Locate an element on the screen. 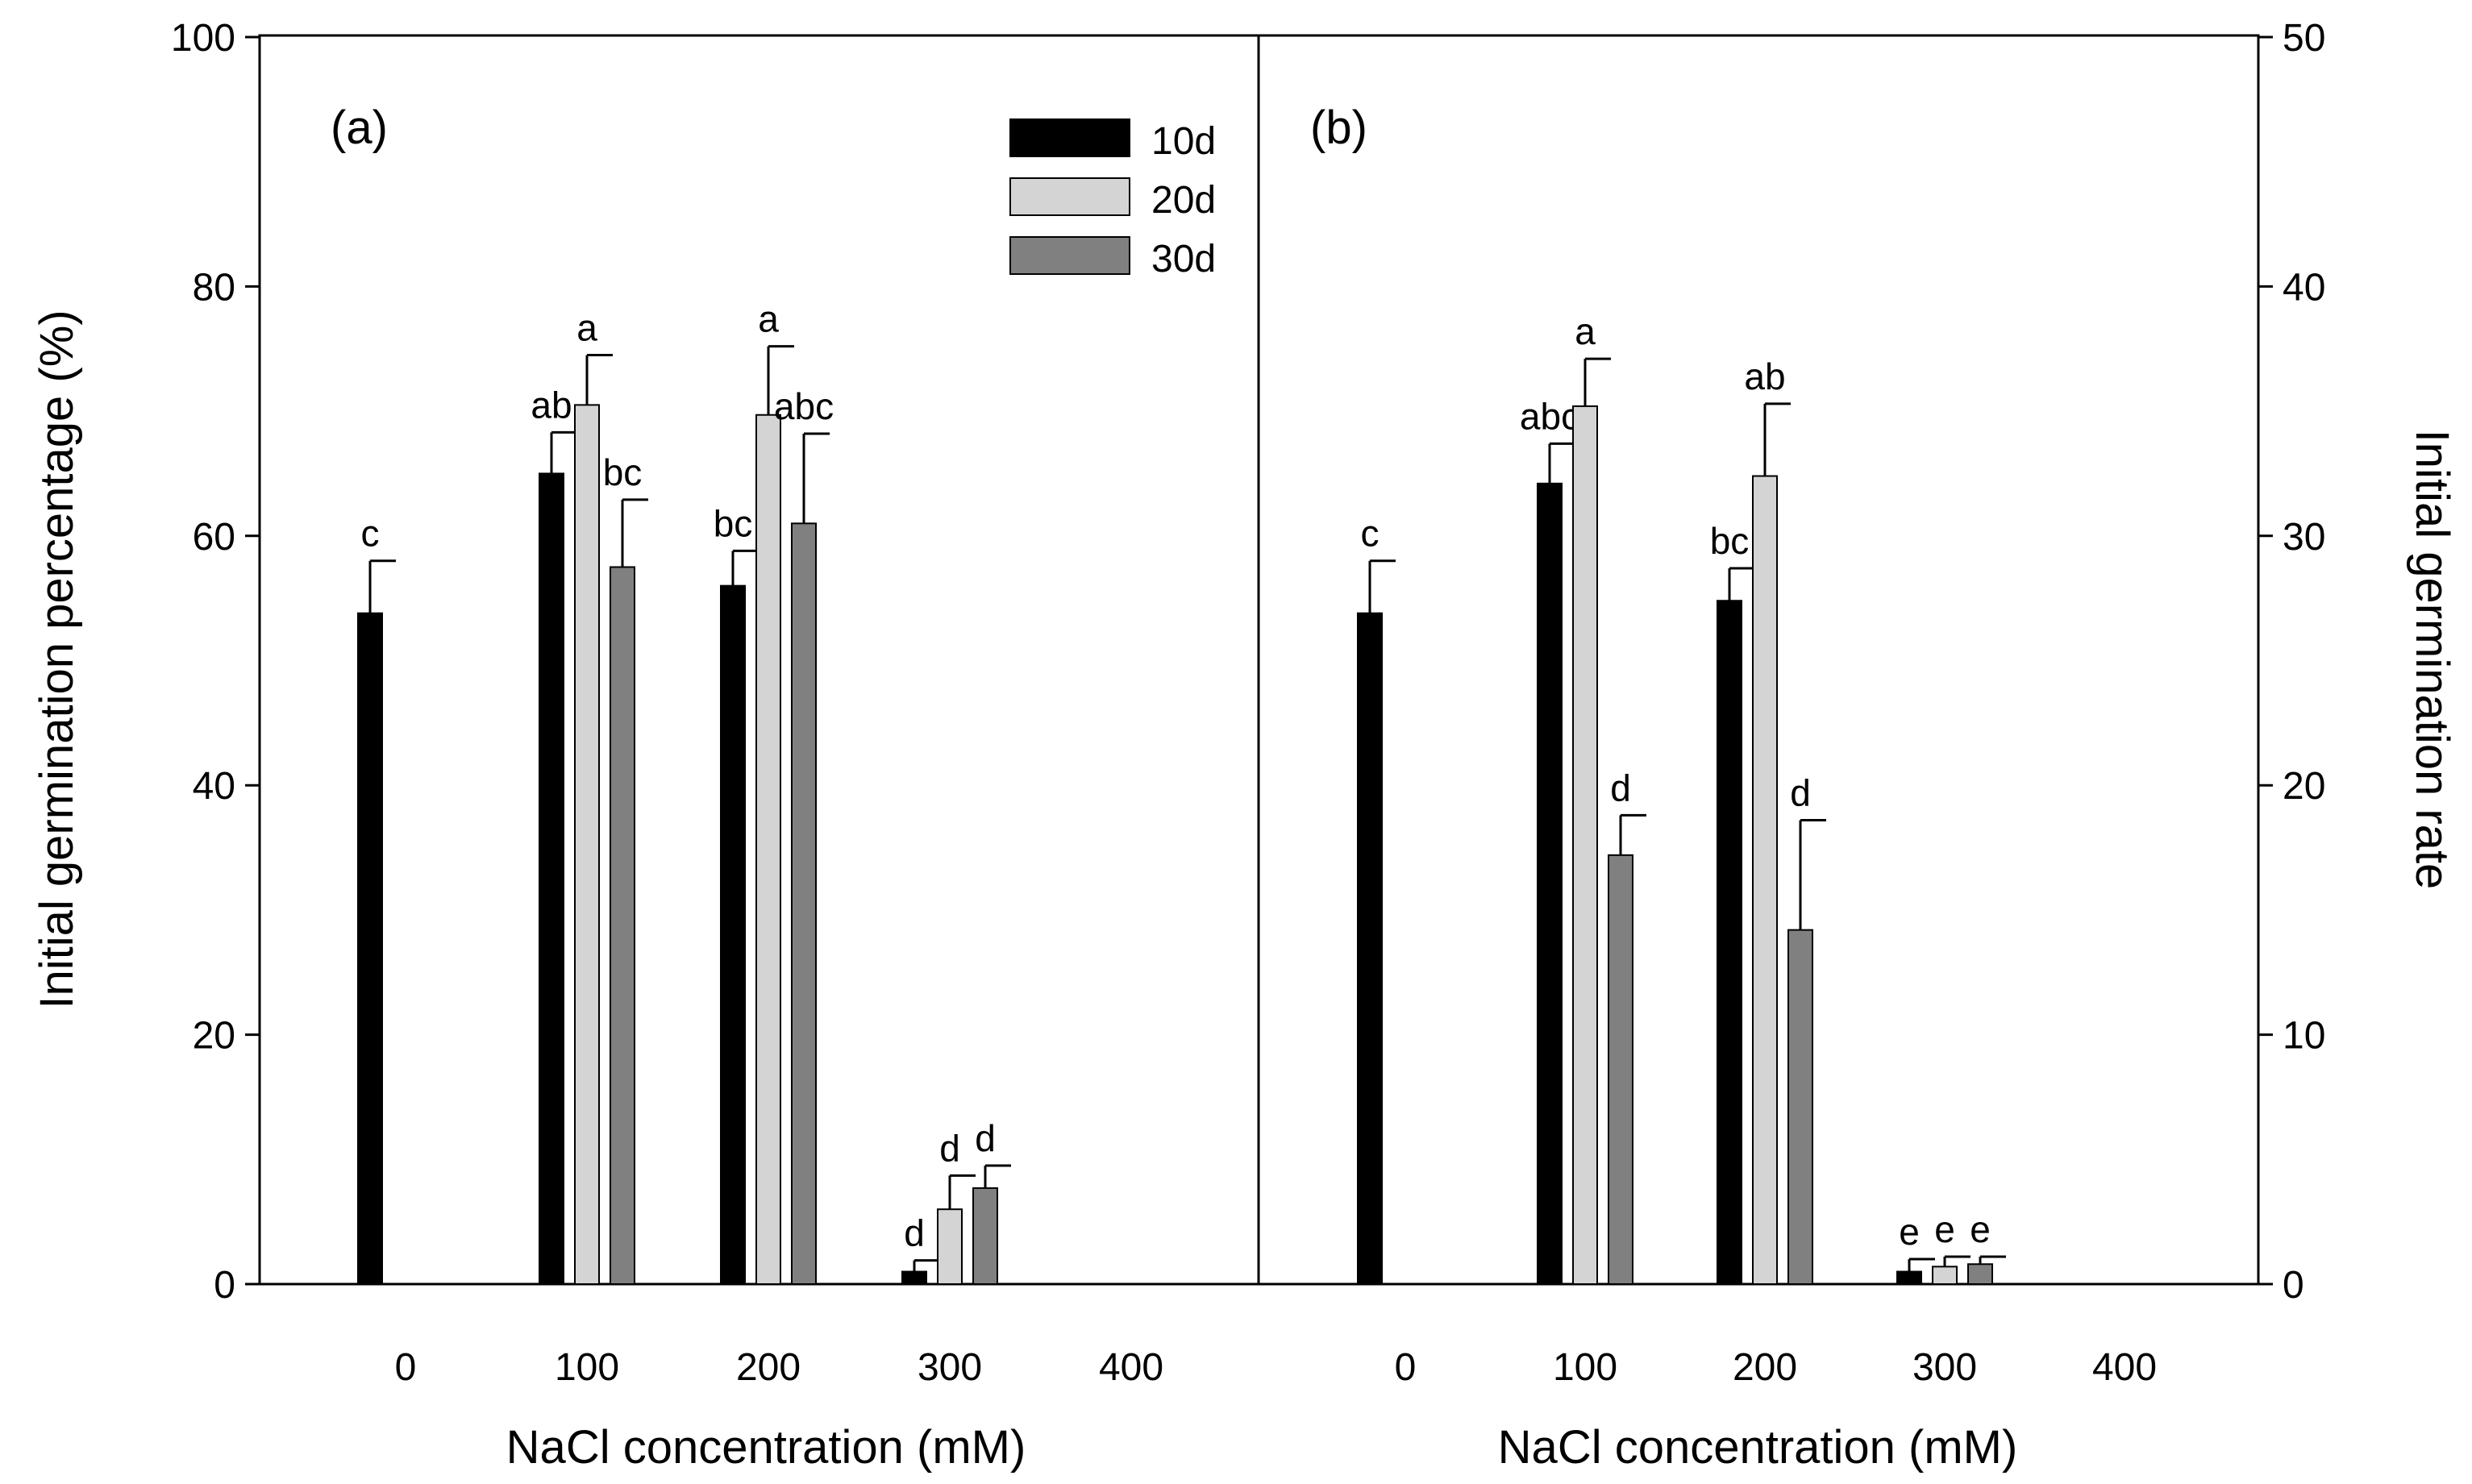 The width and height of the screenshot is (2472, 1484). x-tick-label-a: 100 is located at coordinates (587, 1367).